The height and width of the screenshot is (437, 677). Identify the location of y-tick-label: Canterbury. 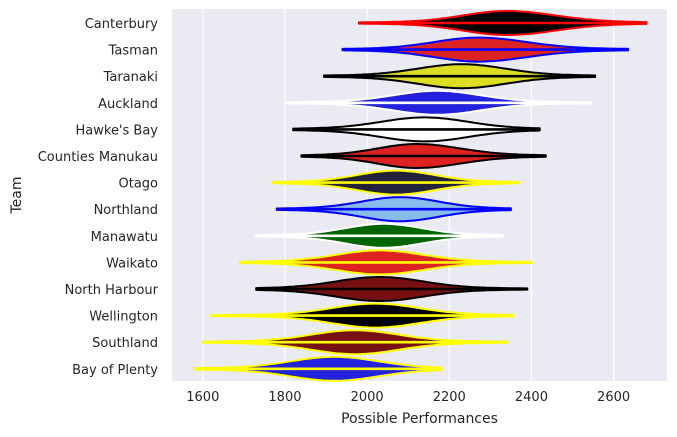
(122, 24).